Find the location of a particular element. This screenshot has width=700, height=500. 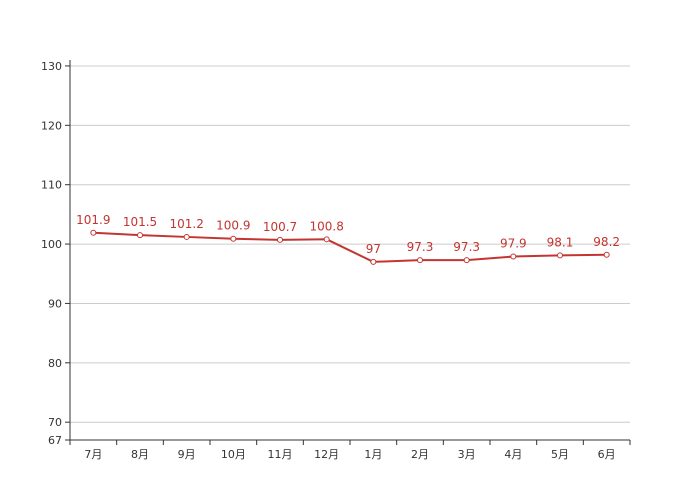

x-tick-label: 7月 is located at coordinates (93, 454).